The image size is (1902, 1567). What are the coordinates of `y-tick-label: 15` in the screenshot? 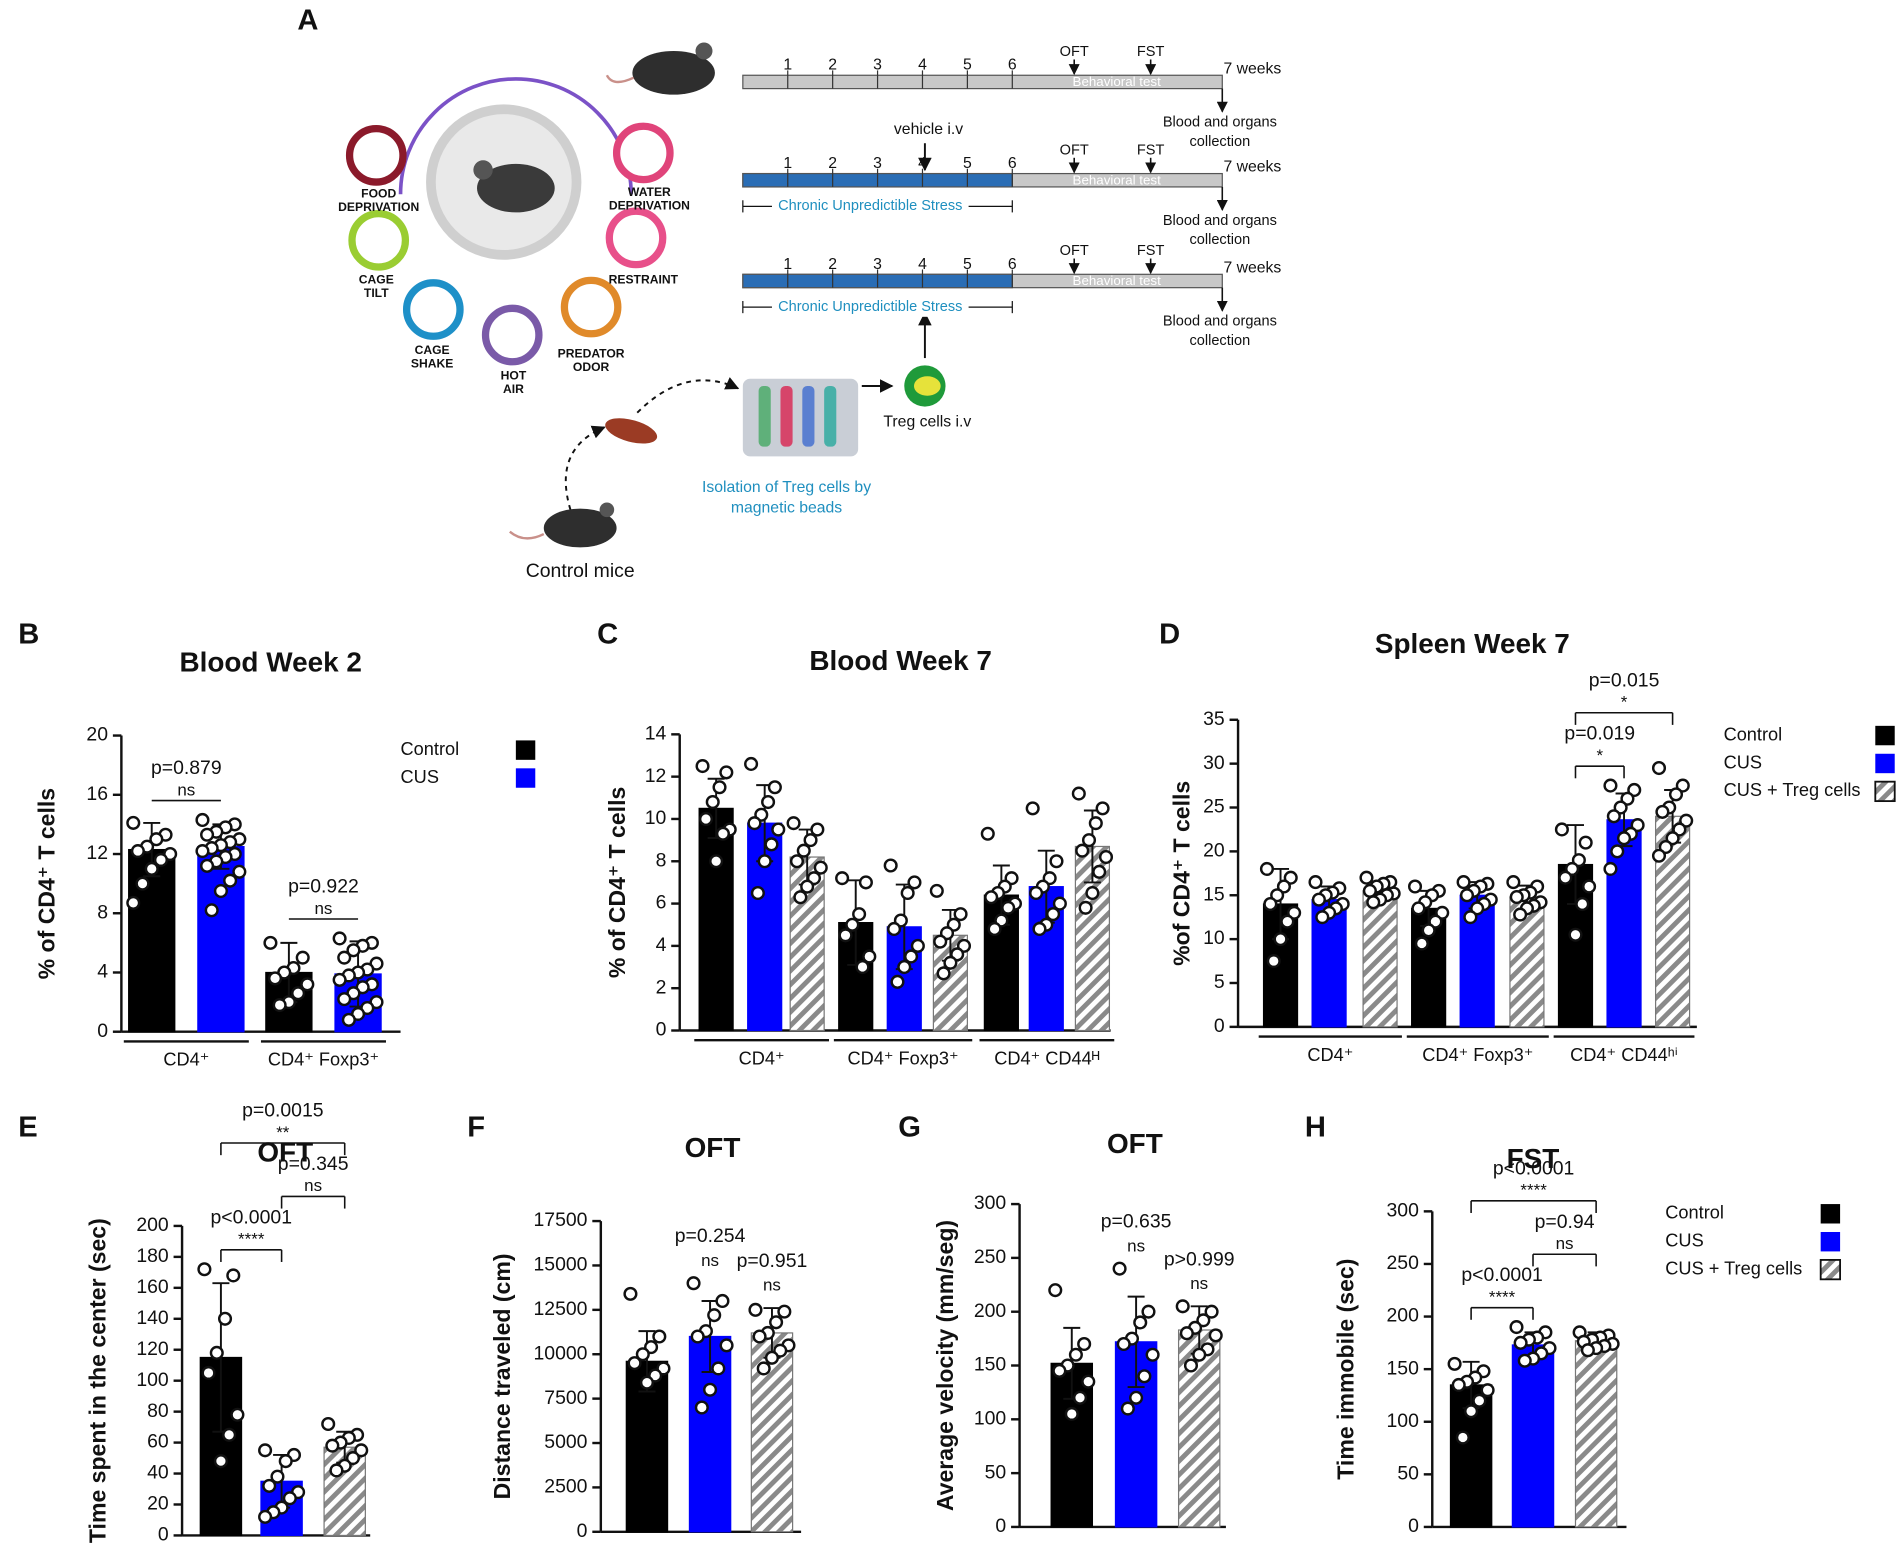 It's located at (1214, 894).